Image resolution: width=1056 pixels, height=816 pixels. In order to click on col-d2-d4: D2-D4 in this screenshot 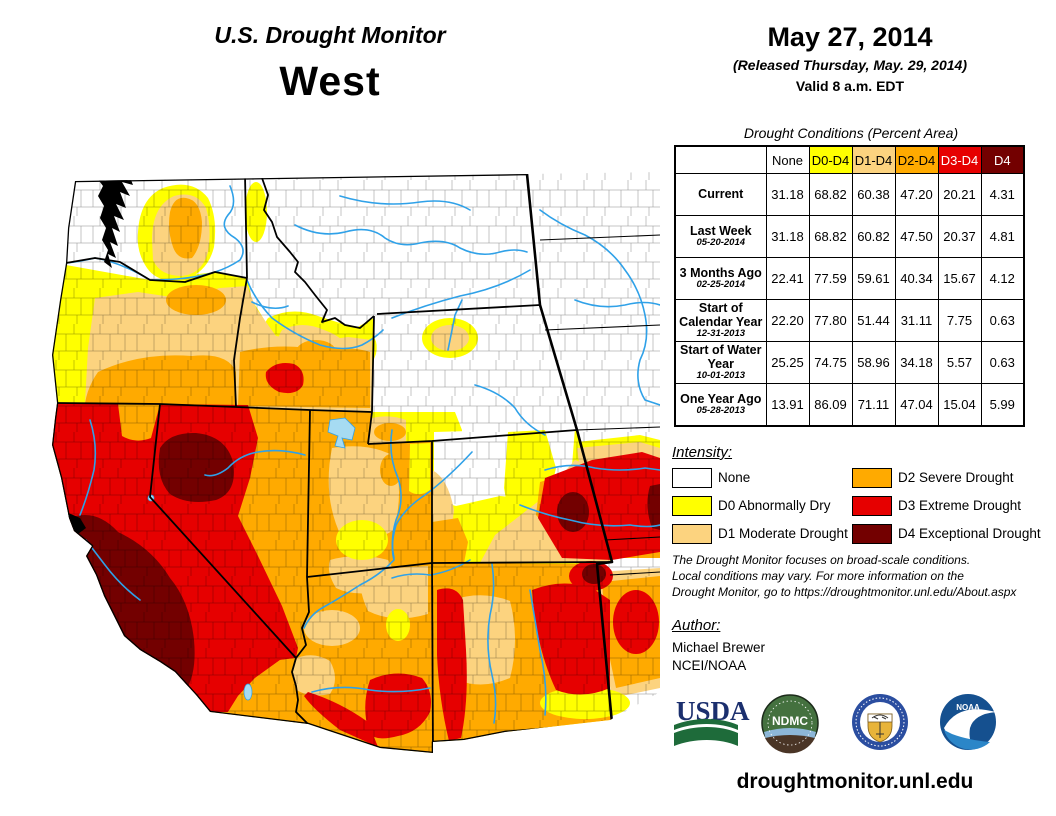, I will do `click(916, 159)`.